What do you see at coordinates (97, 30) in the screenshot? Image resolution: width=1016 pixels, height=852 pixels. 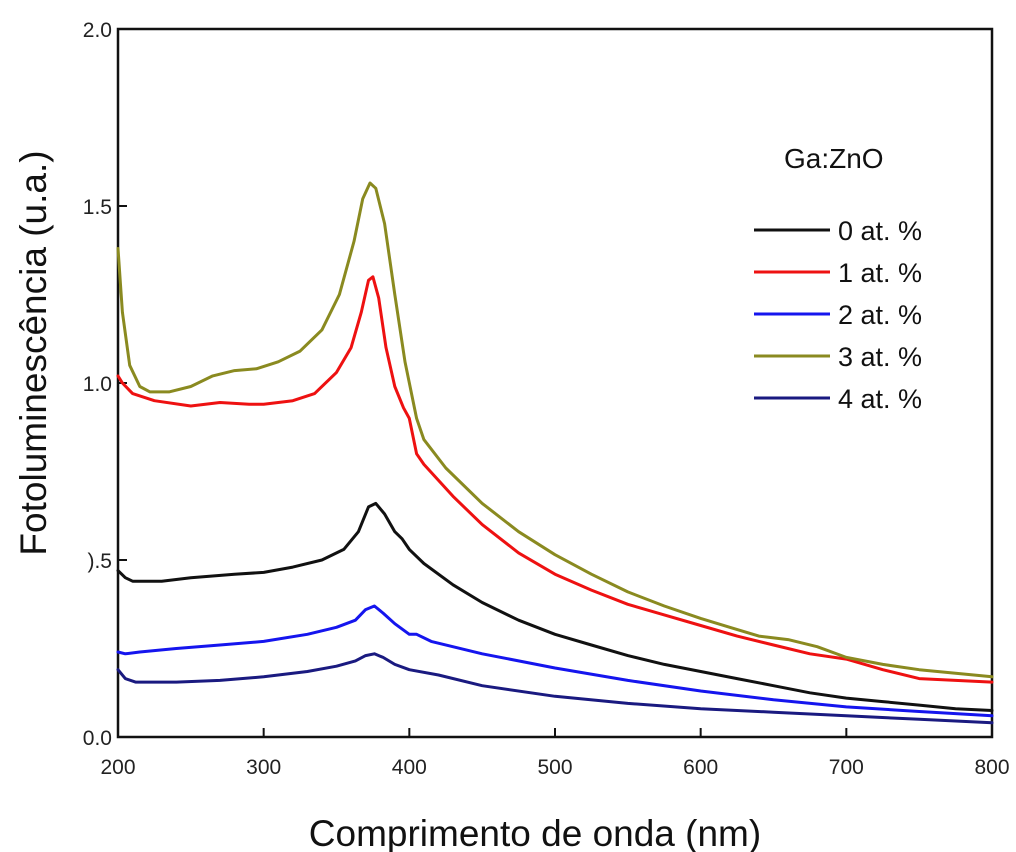 I see `y-tick-label: 2.0` at bounding box center [97, 30].